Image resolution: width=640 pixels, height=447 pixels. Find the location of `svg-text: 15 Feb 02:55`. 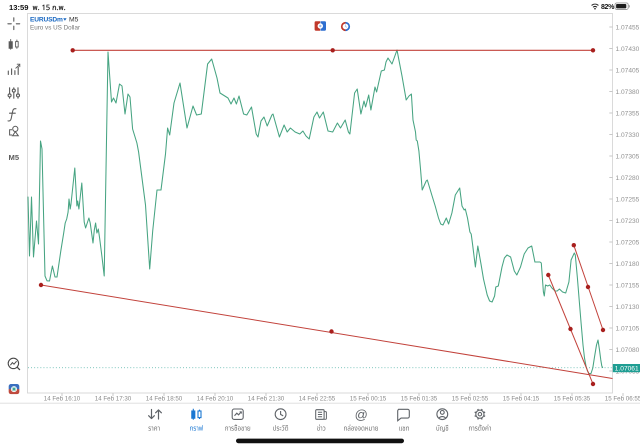

svg-text: 15 Feb 02:55 is located at coordinates (470, 399).